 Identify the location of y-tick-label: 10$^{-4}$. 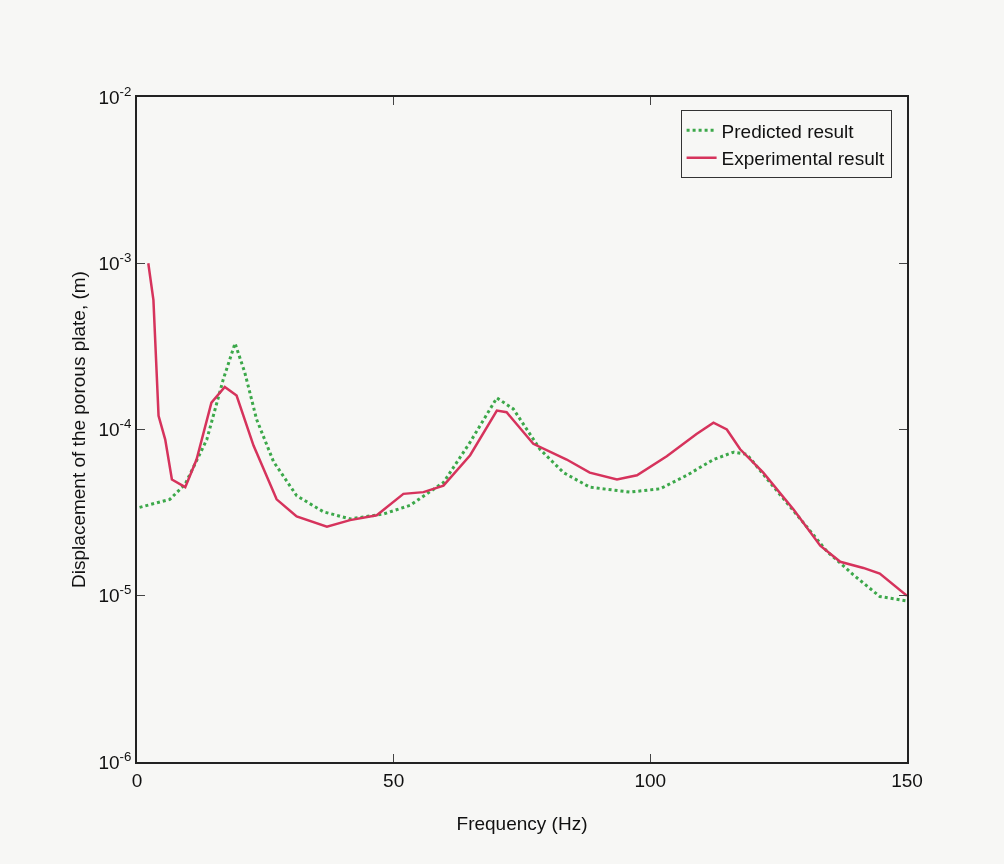
(115, 428).